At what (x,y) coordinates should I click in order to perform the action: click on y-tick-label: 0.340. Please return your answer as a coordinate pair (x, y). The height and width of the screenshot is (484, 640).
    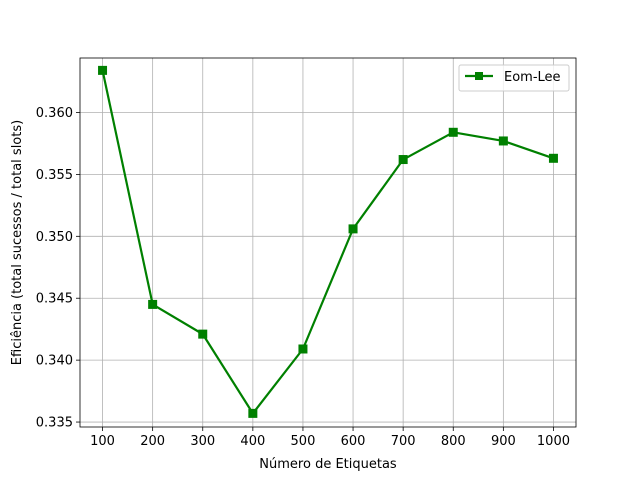
    Looking at the image, I should click on (54, 361).